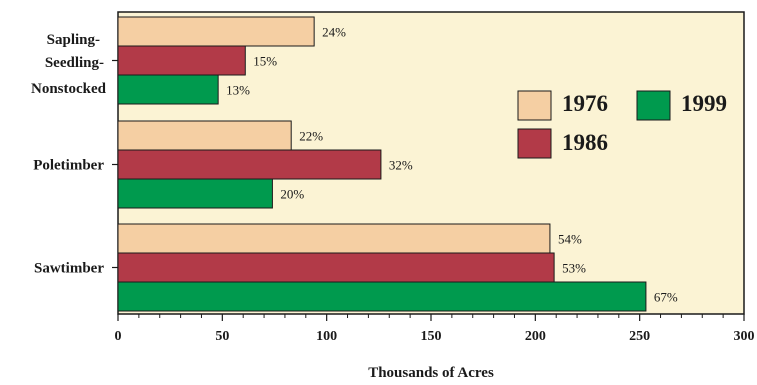 The height and width of the screenshot is (385, 757). Describe the element at coordinates (585, 103) in the screenshot. I see `legend-label-1976: 1976` at that location.